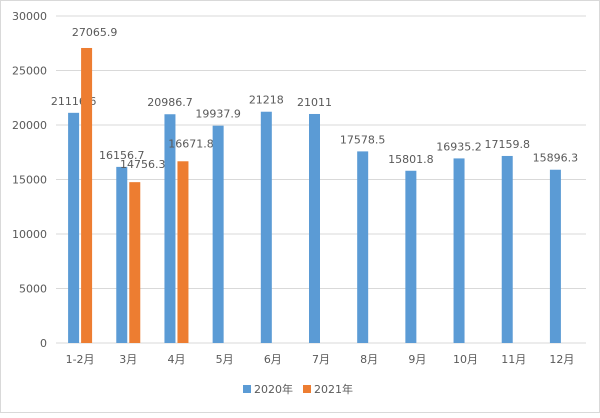 The image size is (600, 418). What do you see at coordinates (507, 144) in the screenshot?
I see `data-label: 17159.8` at bounding box center [507, 144].